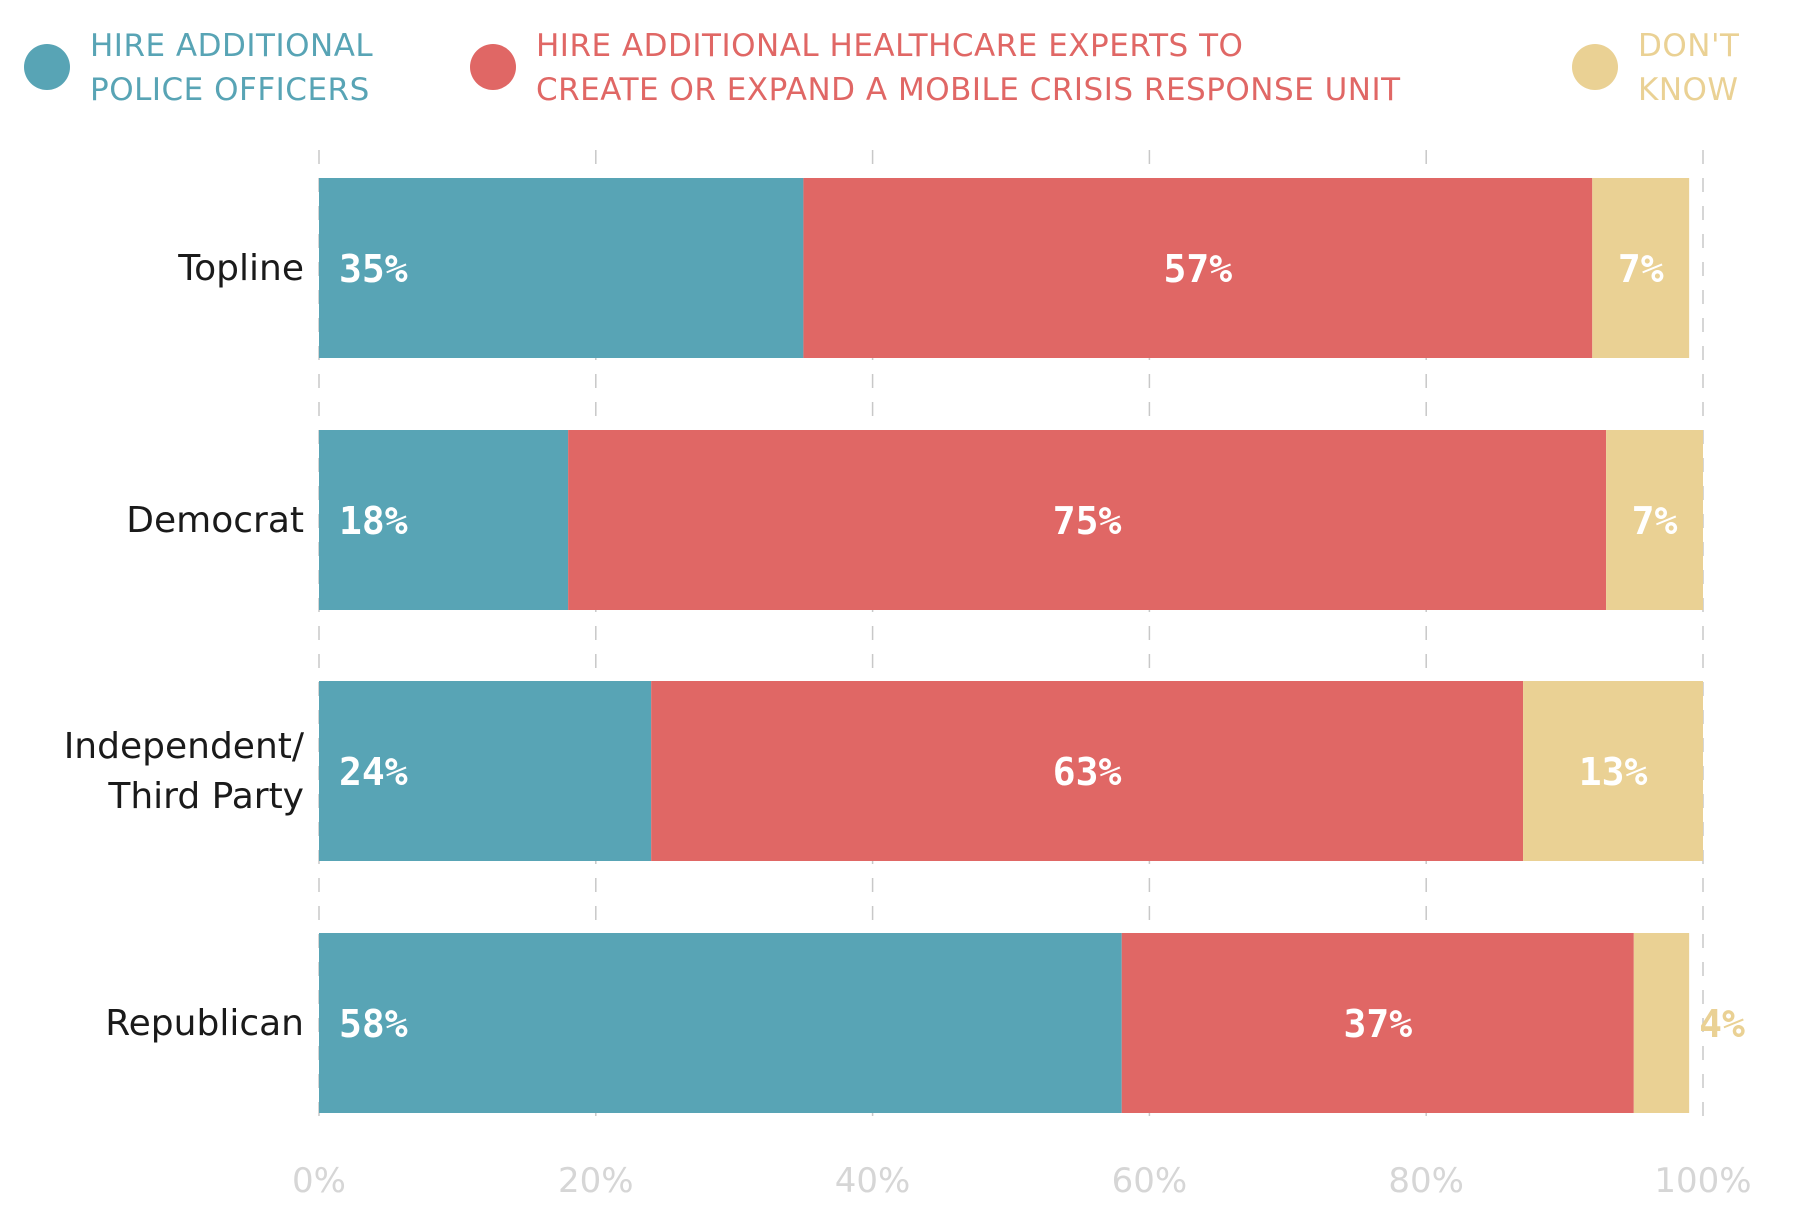 This screenshot has height=1218, width=1800. What do you see at coordinates (493, 67) in the screenshot?
I see `legend-swatch-healthcare` at bounding box center [493, 67].